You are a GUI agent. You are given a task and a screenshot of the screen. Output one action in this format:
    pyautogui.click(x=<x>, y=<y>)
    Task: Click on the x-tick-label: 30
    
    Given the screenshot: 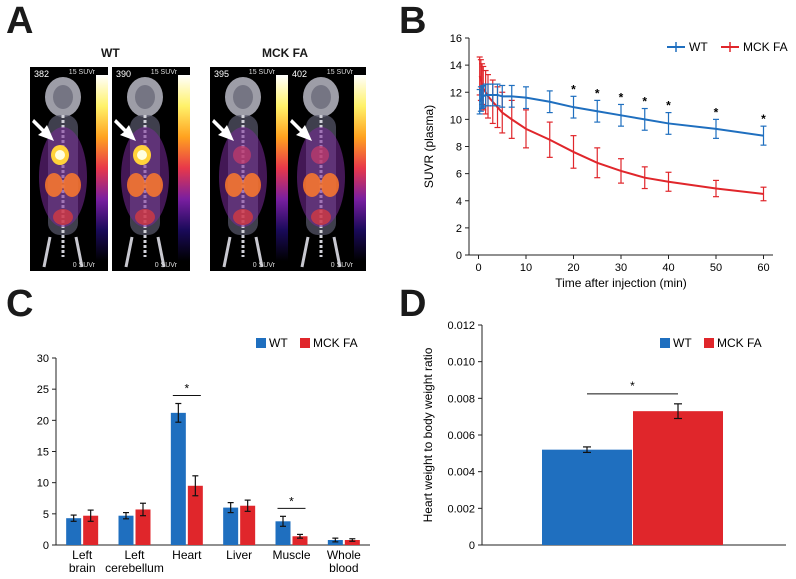 What is the action you would take?
    pyautogui.click(x=621, y=268)
    